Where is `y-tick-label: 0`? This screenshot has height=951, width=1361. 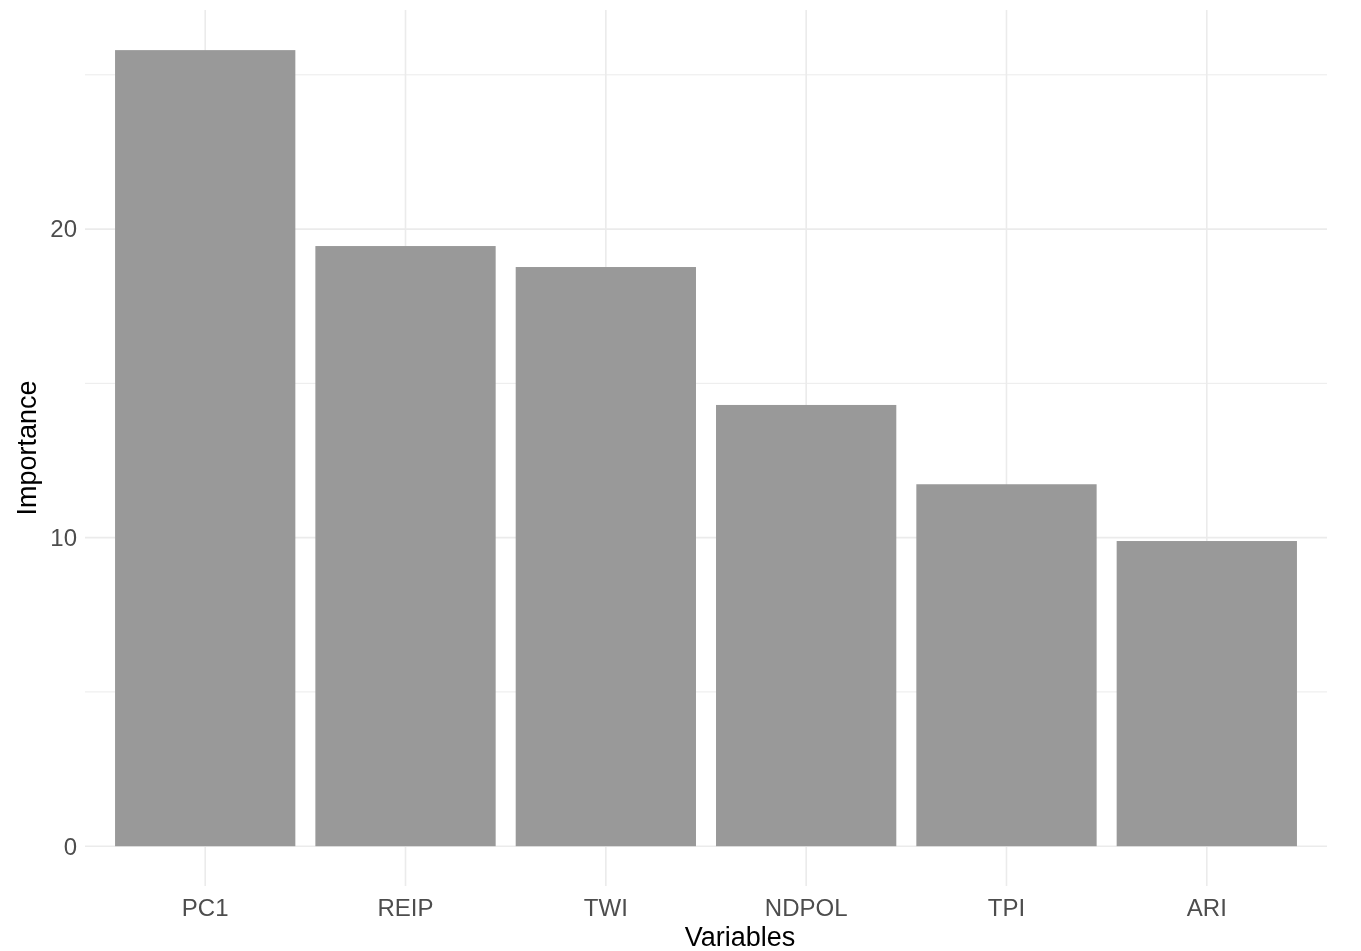 y-tick-label: 0 is located at coordinates (70, 846).